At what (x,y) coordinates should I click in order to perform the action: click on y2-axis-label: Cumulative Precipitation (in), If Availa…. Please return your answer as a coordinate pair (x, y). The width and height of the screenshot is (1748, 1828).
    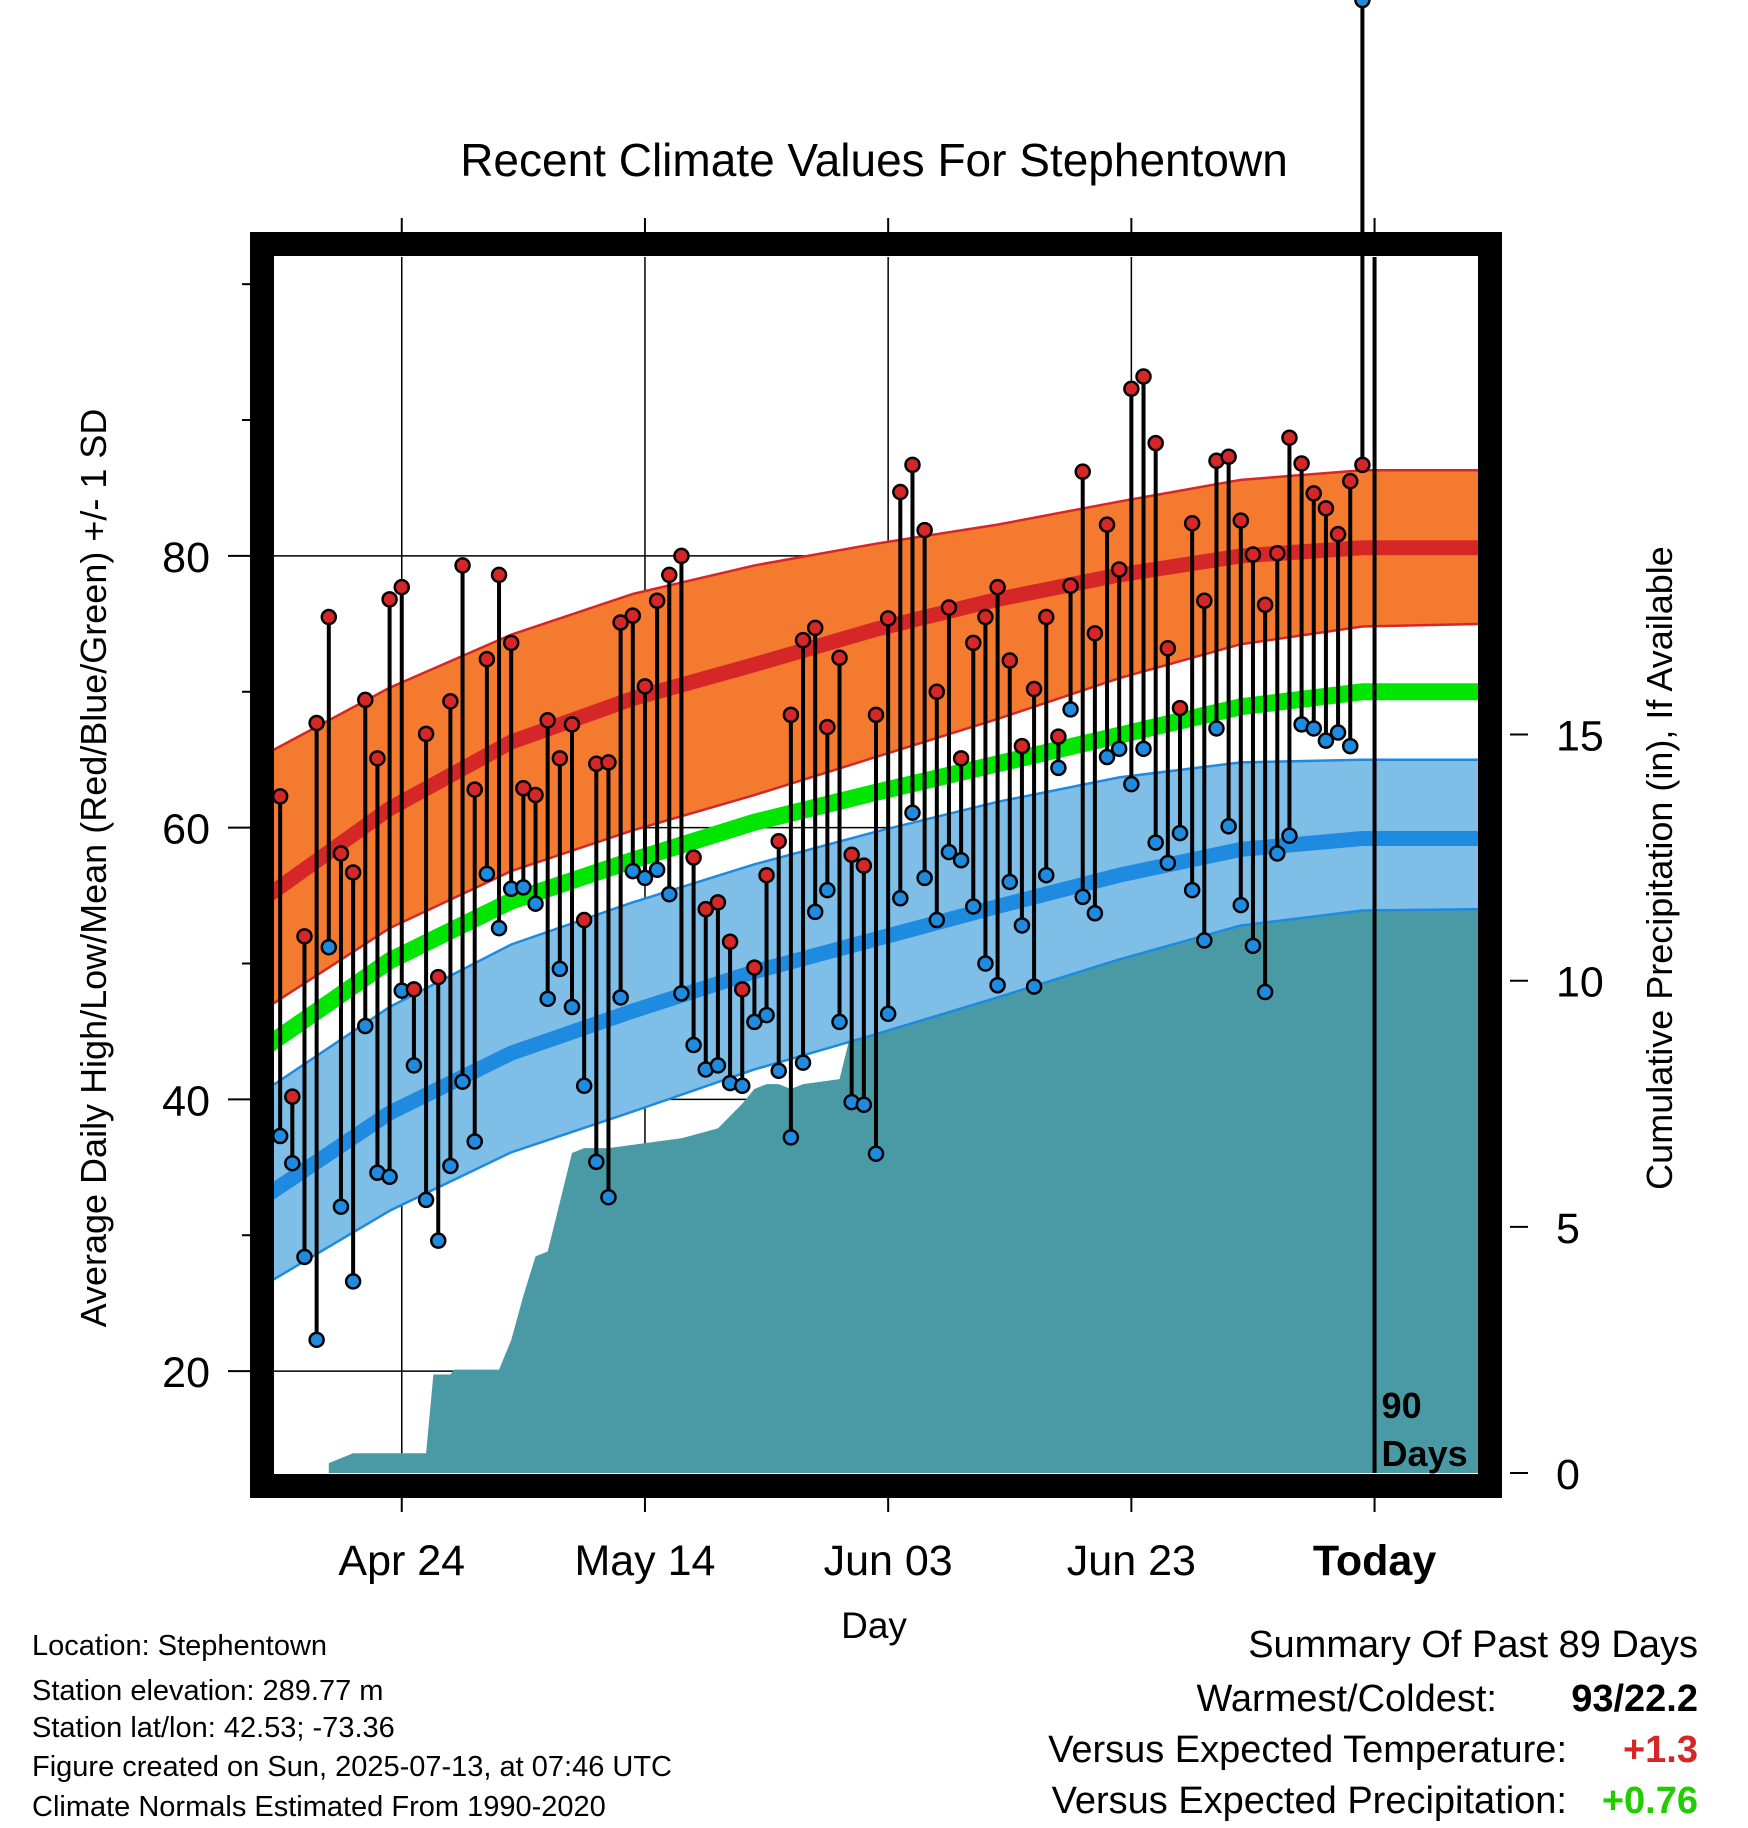
    Looking at the image, I should click on (1659, 868).